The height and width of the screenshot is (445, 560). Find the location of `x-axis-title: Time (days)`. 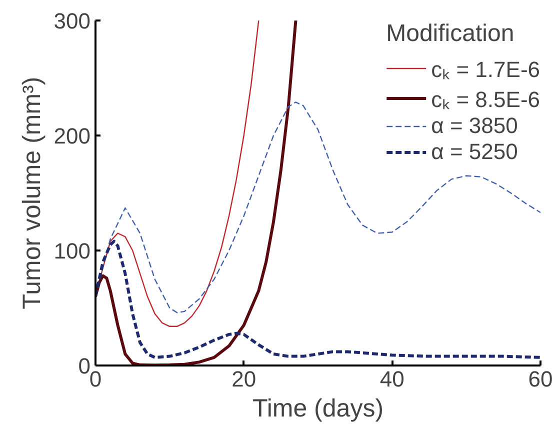

x-axis-title: Time (days) is located at coordinates (318, 408).